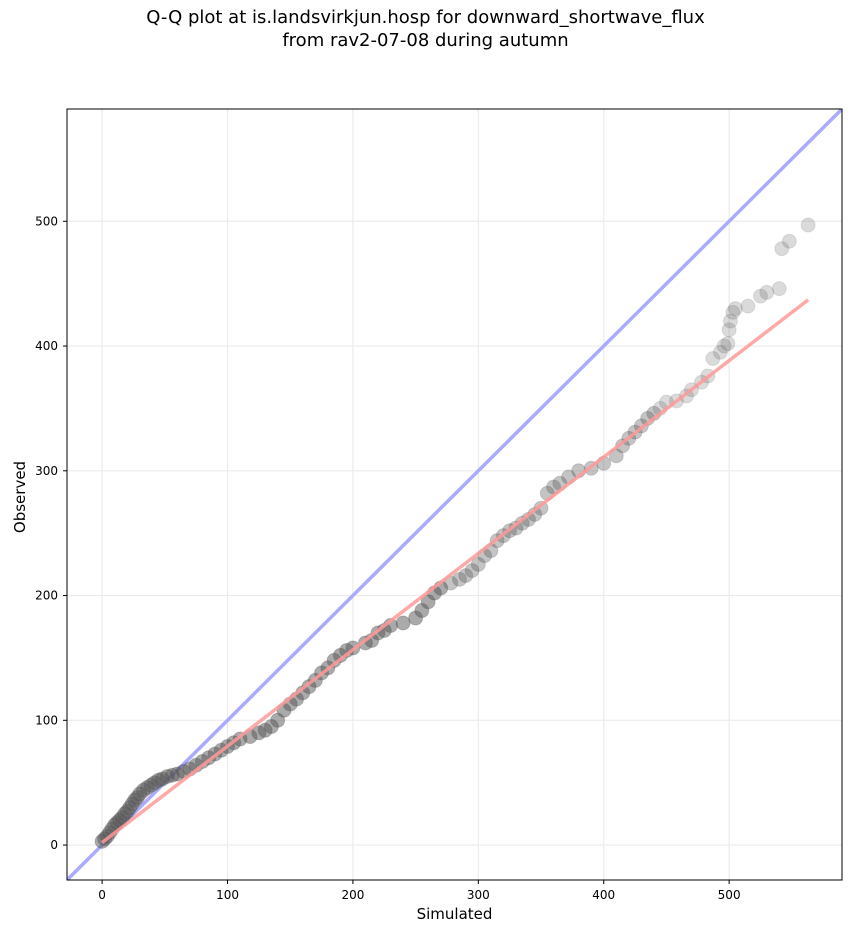 The width and height of the screenshot is (851, 934). What do you see at coordinates (54, 845) in the screenshot?
I see `y-tick-label: 0` at bounding box center [54, 845].